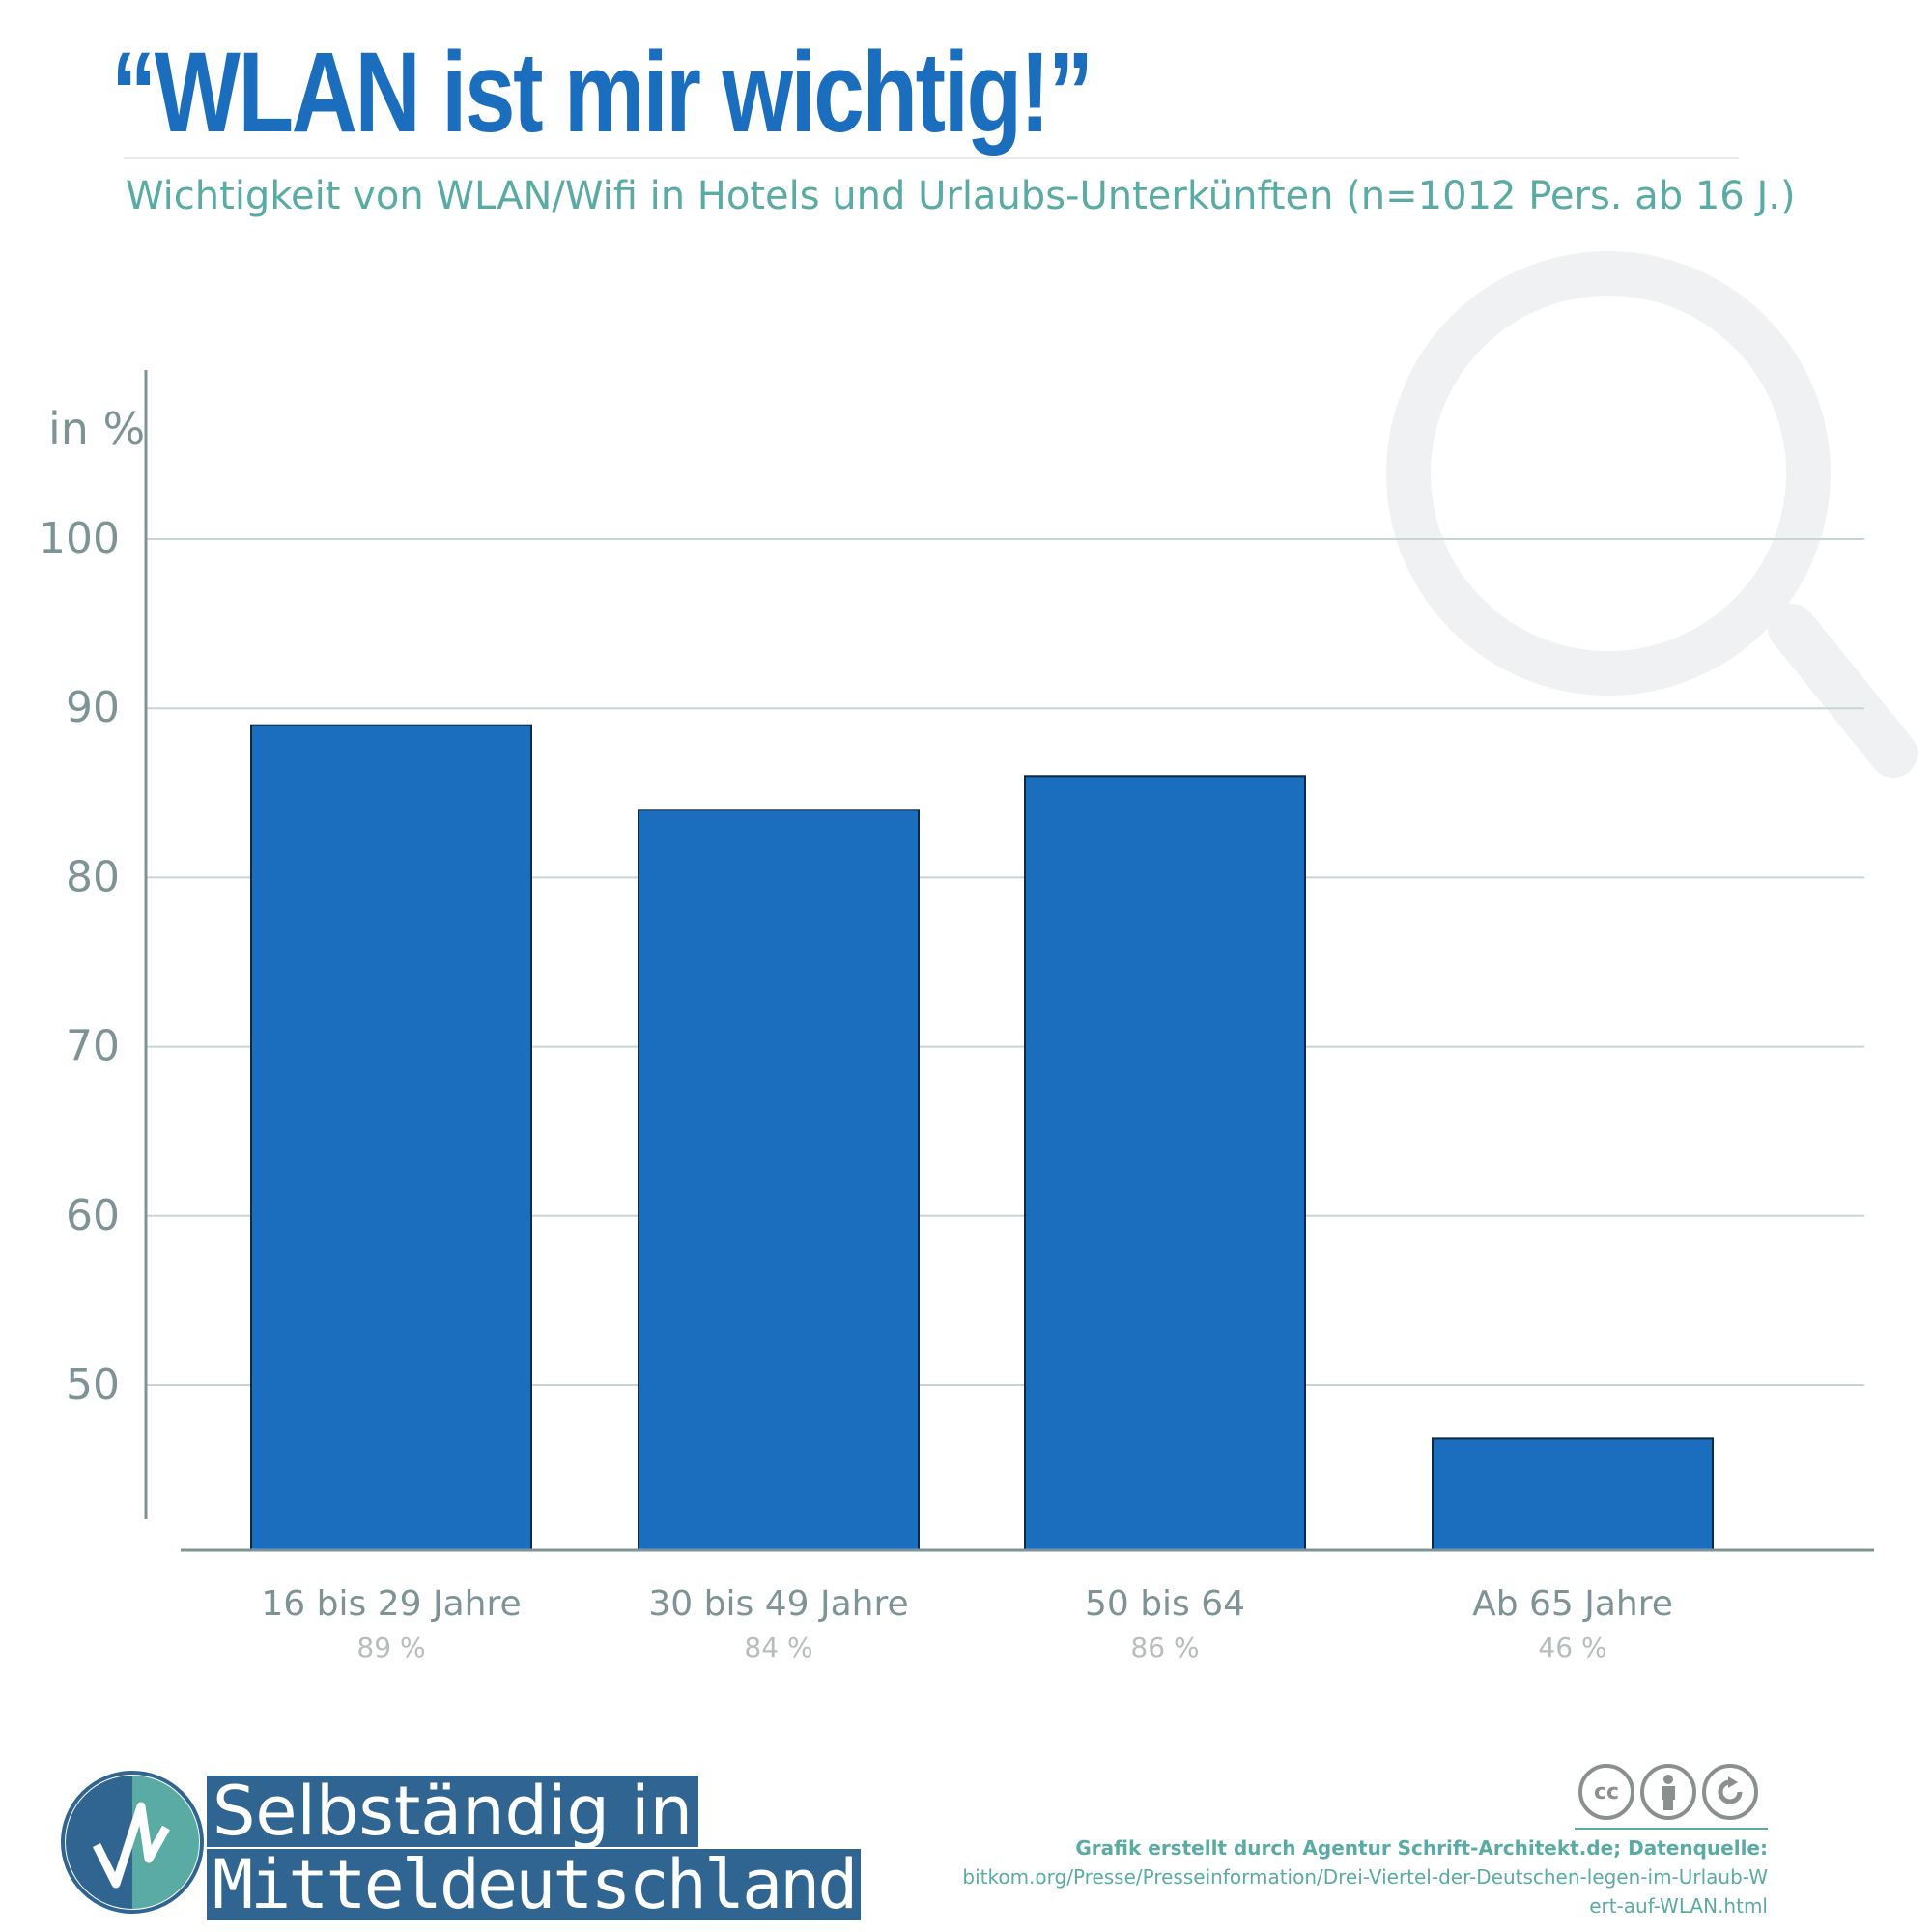 The height and width of the screenshot is (1932, 1932). Describe the element at coordinates (390, 1647) in the screenshot. I see `data-value-label: 89 %` at that location.